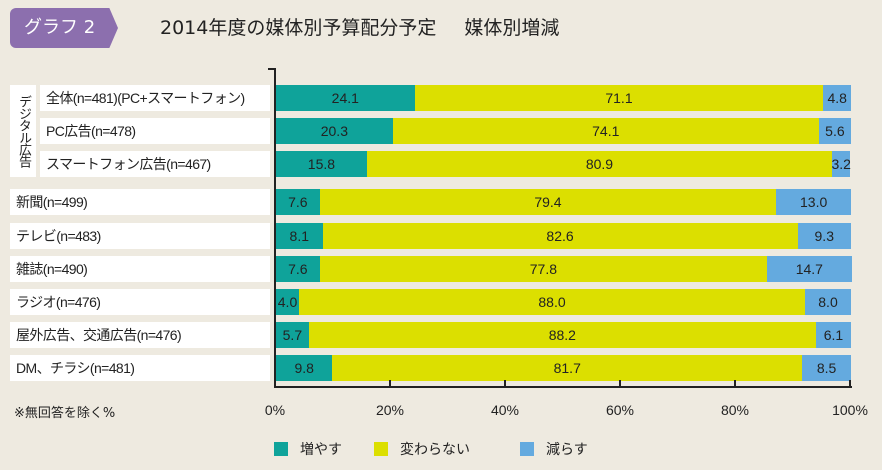 This screenshot has height=470, width=882. What do you see at coordinates (512, 28) in the screenshot?
I see `title-sub: 媒体別増減` at bounding box center [512, 28].